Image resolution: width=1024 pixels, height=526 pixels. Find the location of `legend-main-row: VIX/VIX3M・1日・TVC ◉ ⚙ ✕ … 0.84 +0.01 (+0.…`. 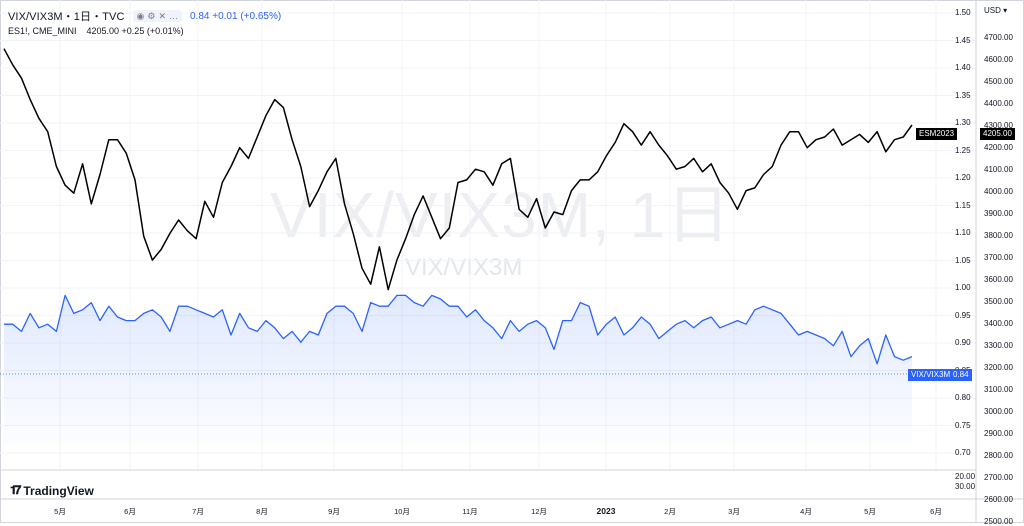

legend-main-row: VIX/VIX3M・1日・TVC ◉ ⚙ ✕ … 0.84 +0.01 (+0.… is located at coordinates (144, 16).